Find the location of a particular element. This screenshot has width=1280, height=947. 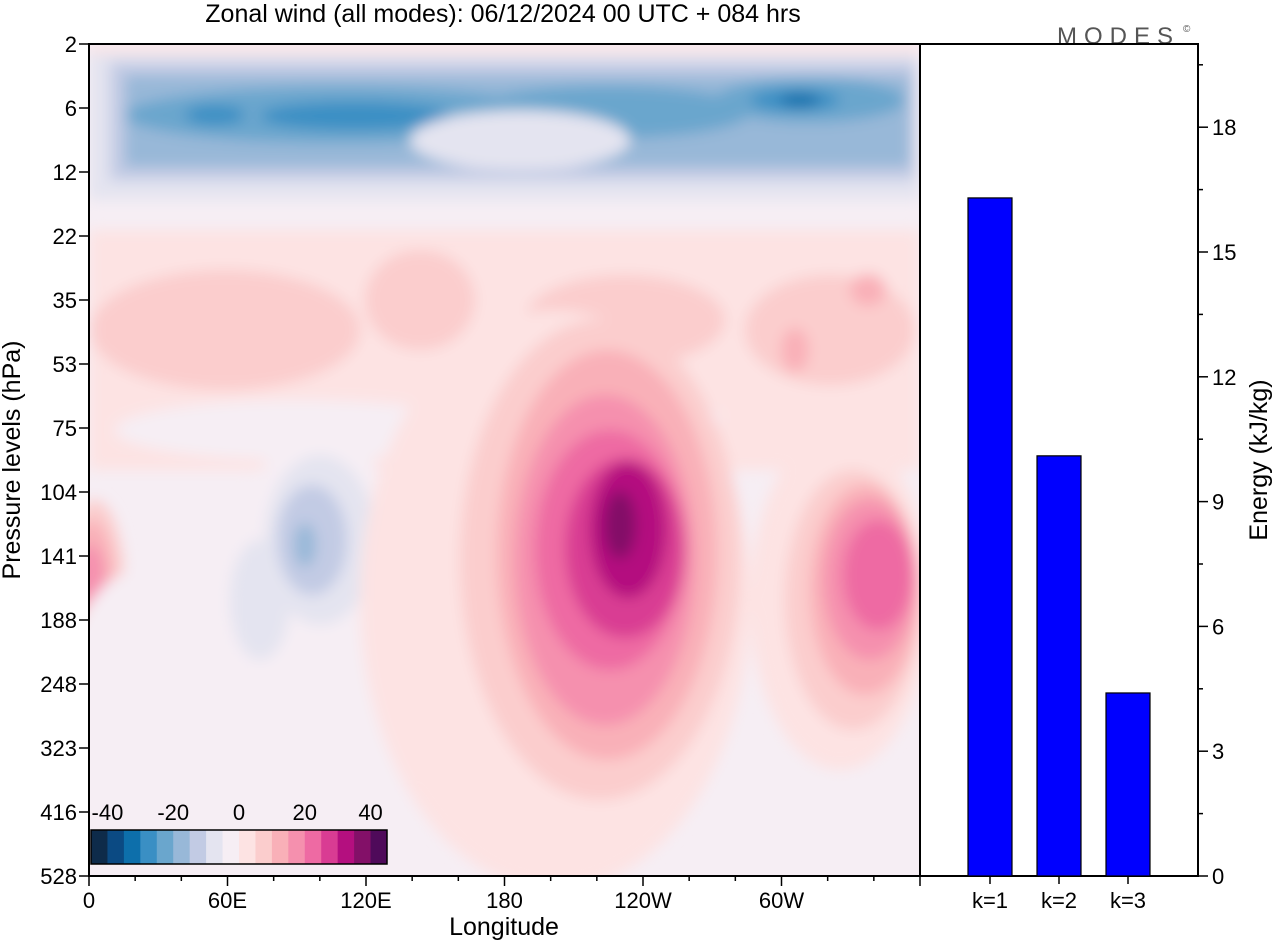

colorbar-label: 20 is located at coordinates (305, 812).